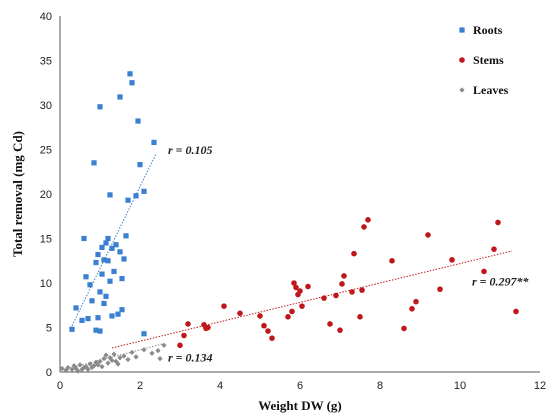 This screenshot has width=550, height=420. I want to click on leaves-r-annotation: r = 0.134, so click(190, 357).